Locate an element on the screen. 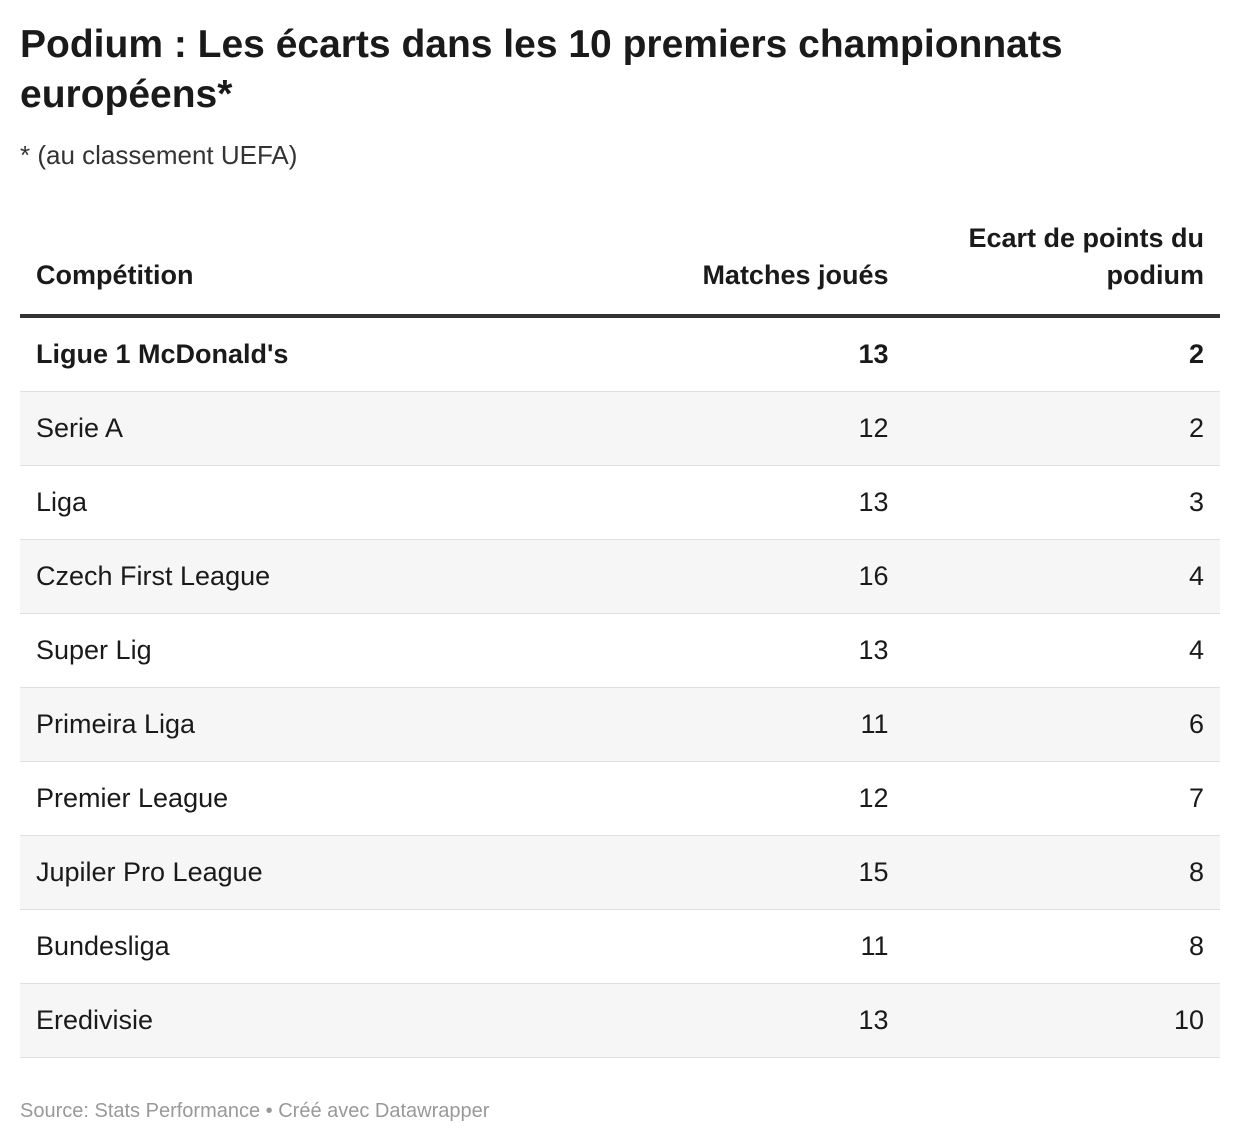  table-cell: 3 is located at coordinates (1062, 502).